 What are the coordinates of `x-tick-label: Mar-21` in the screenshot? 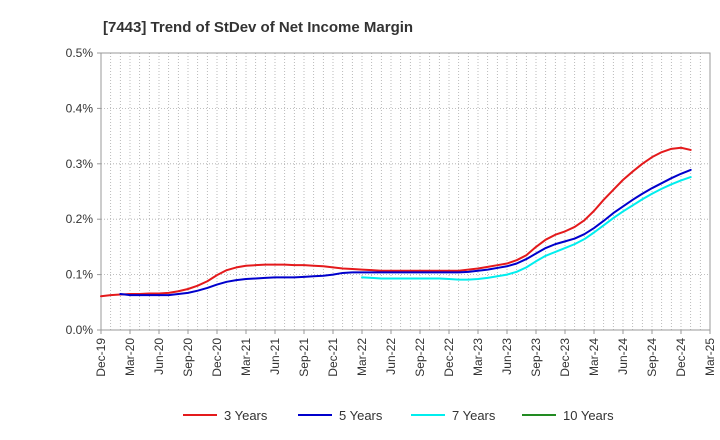 It's located at (246, 357).